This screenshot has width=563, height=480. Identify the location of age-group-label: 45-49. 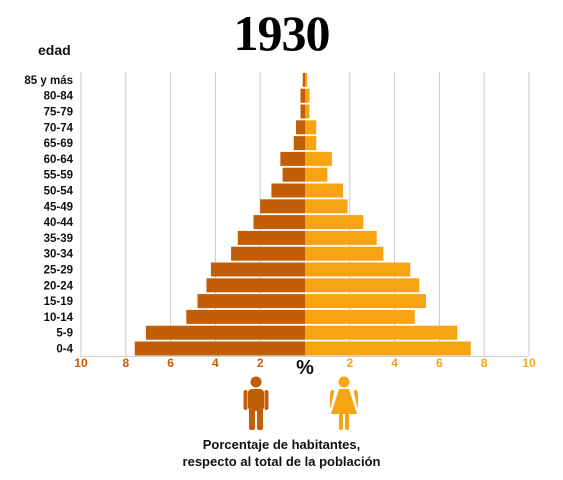
(58, 207).